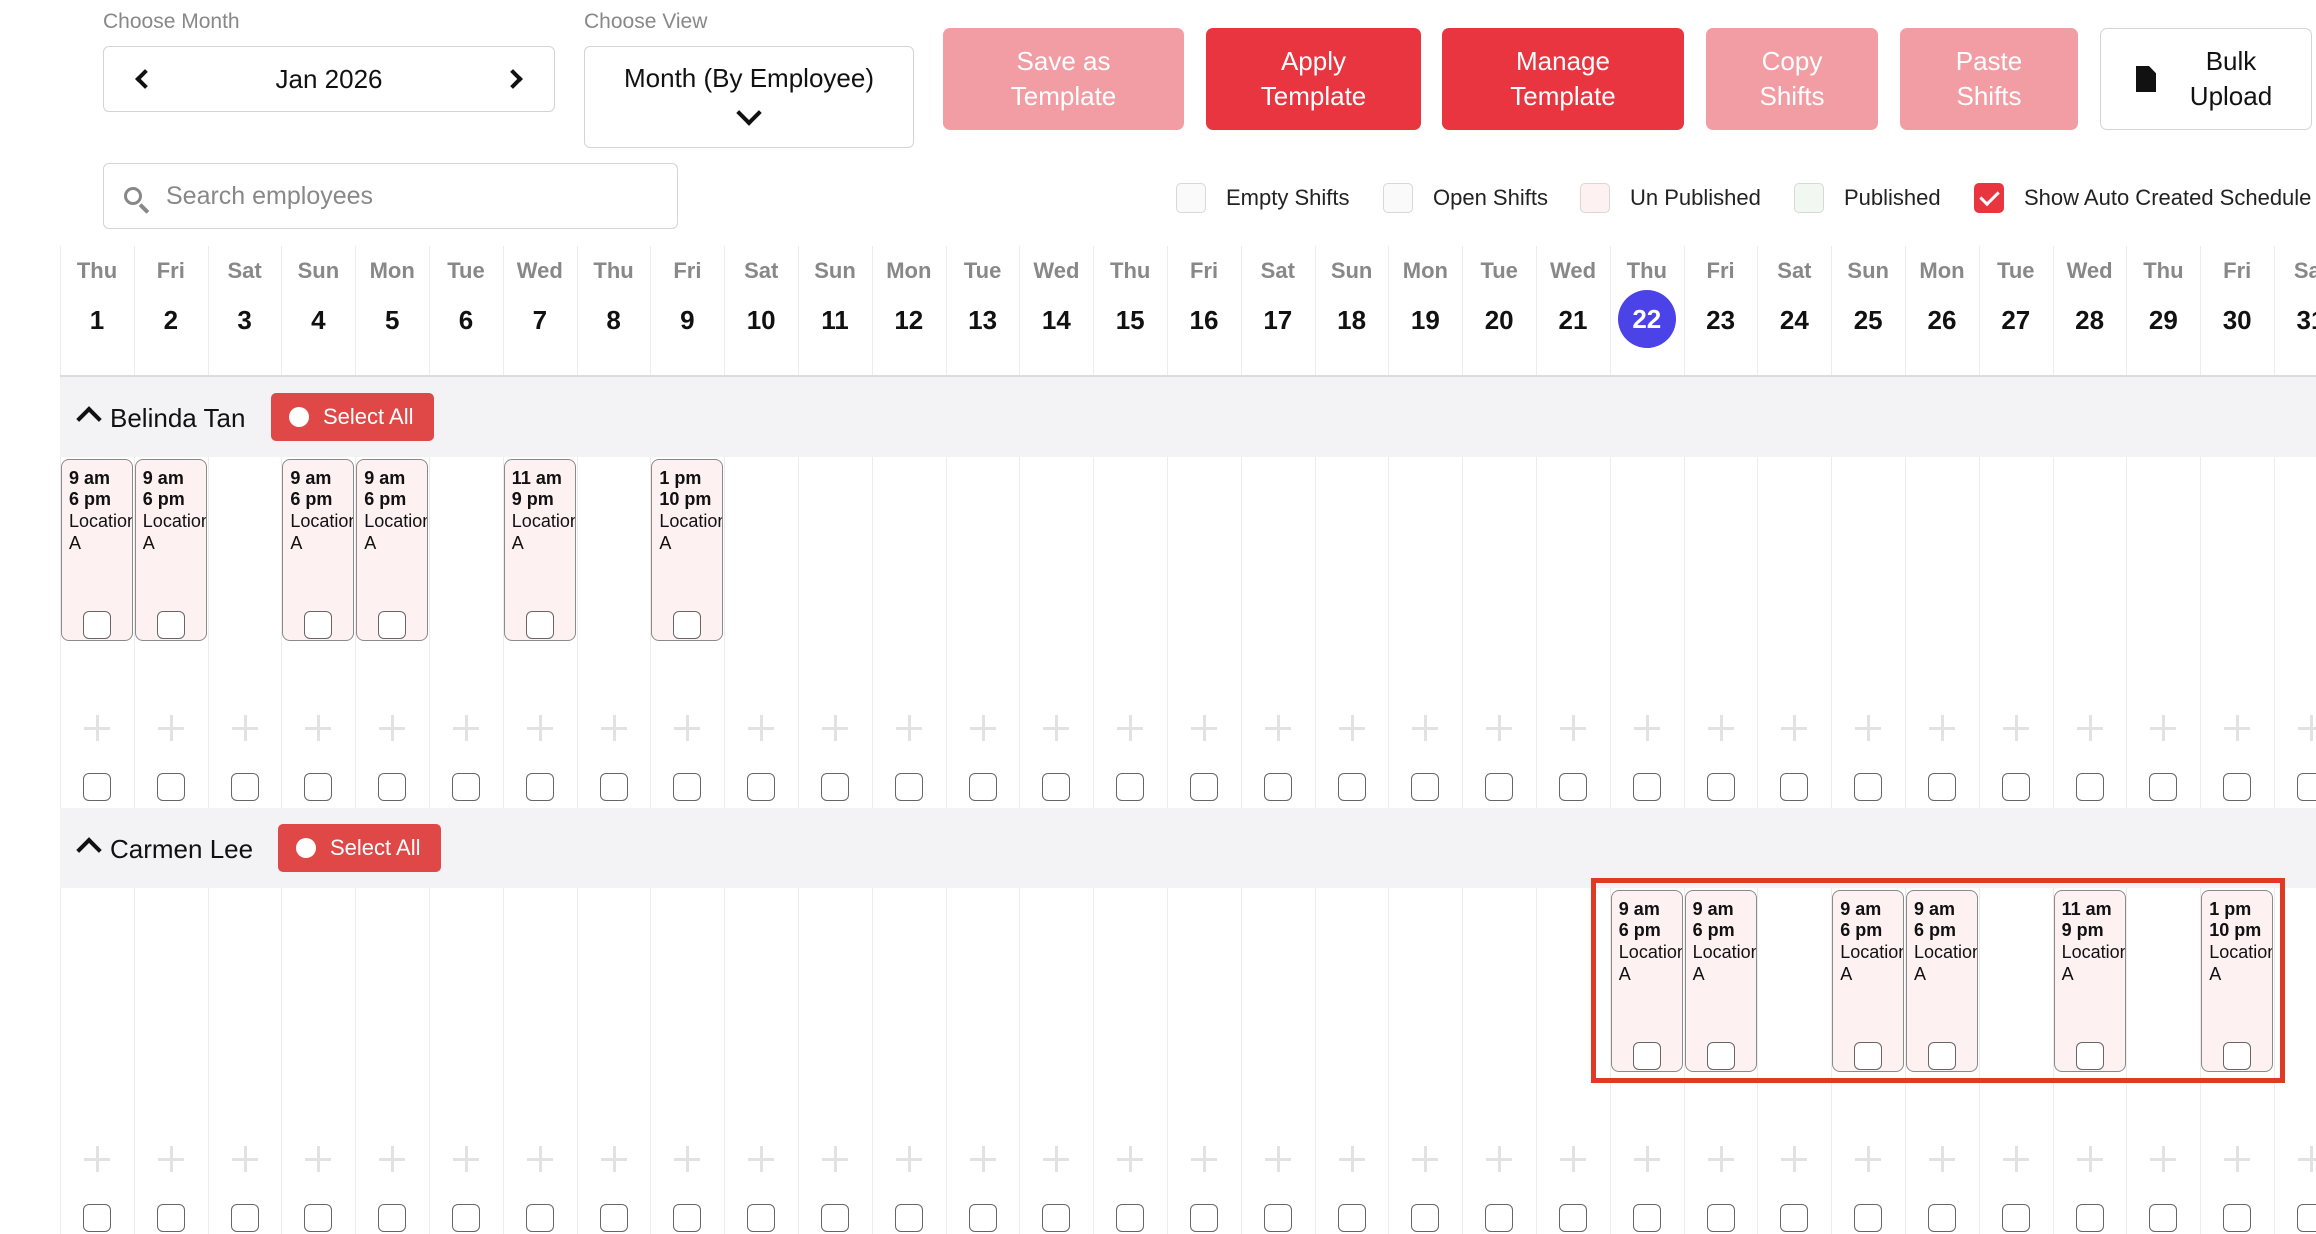 This screenshot has width=2316, height=1234. I want to click on shift-card: 11 am 9 pm Location A, so click(2089, 981).